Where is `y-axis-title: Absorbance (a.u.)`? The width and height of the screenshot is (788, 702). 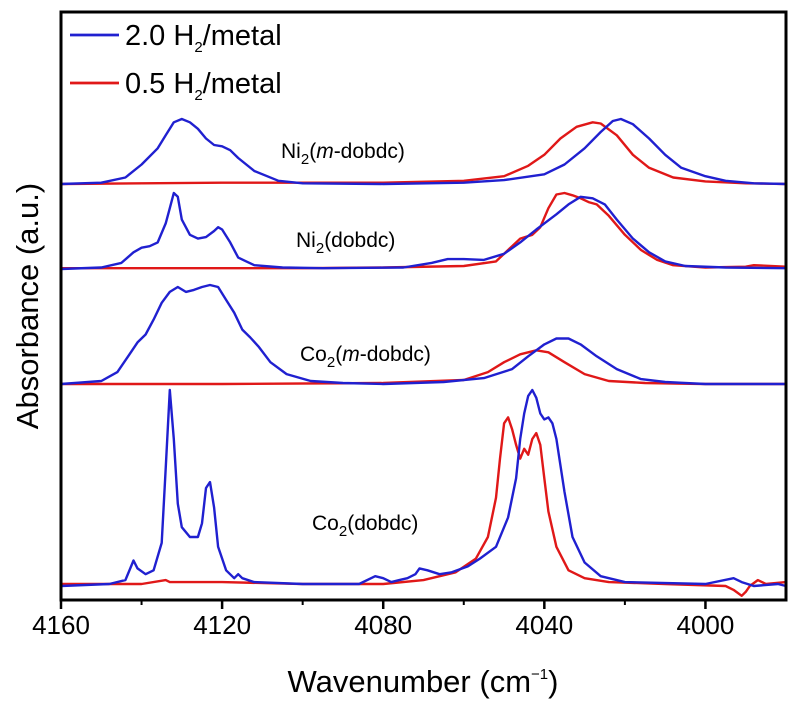 y-axis-title: Absorbance (a.u.) is located at coordinates (27, 306).